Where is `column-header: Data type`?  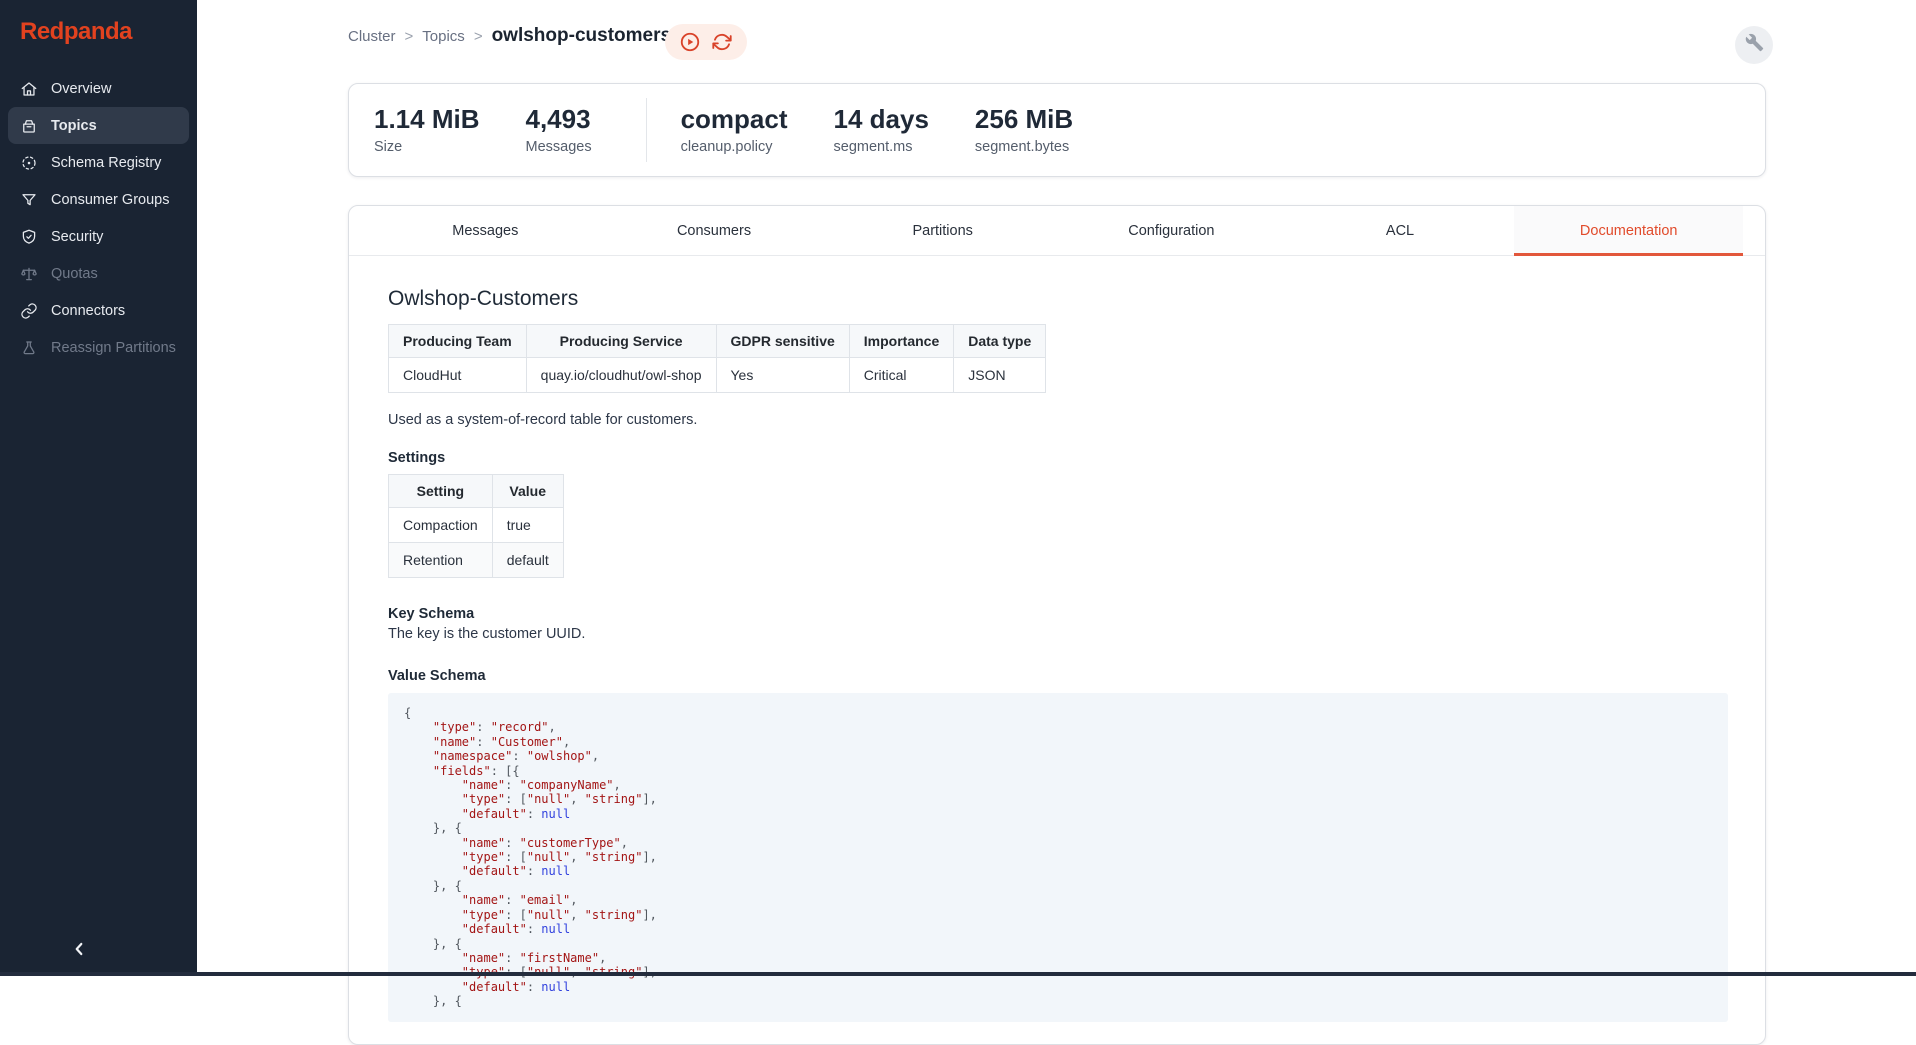
column-header: Data type is located at coordinates (1000, 341).